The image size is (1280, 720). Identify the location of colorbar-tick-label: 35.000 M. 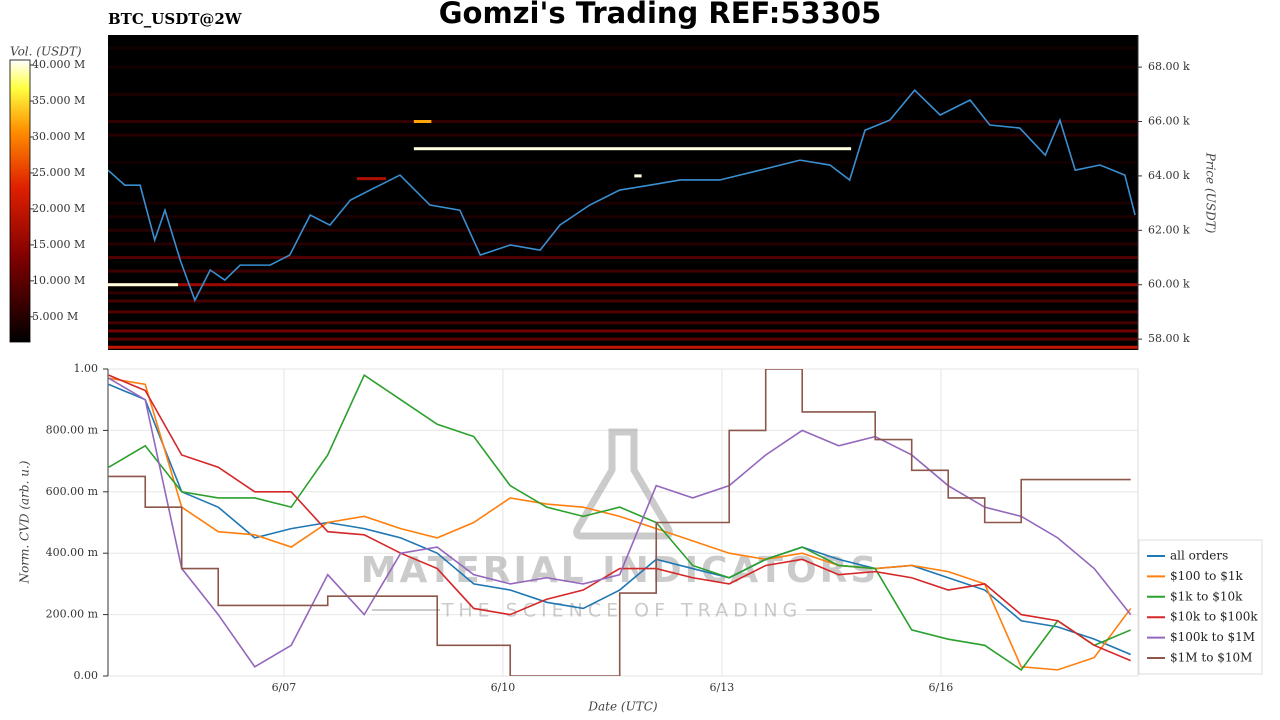
(58, 100).